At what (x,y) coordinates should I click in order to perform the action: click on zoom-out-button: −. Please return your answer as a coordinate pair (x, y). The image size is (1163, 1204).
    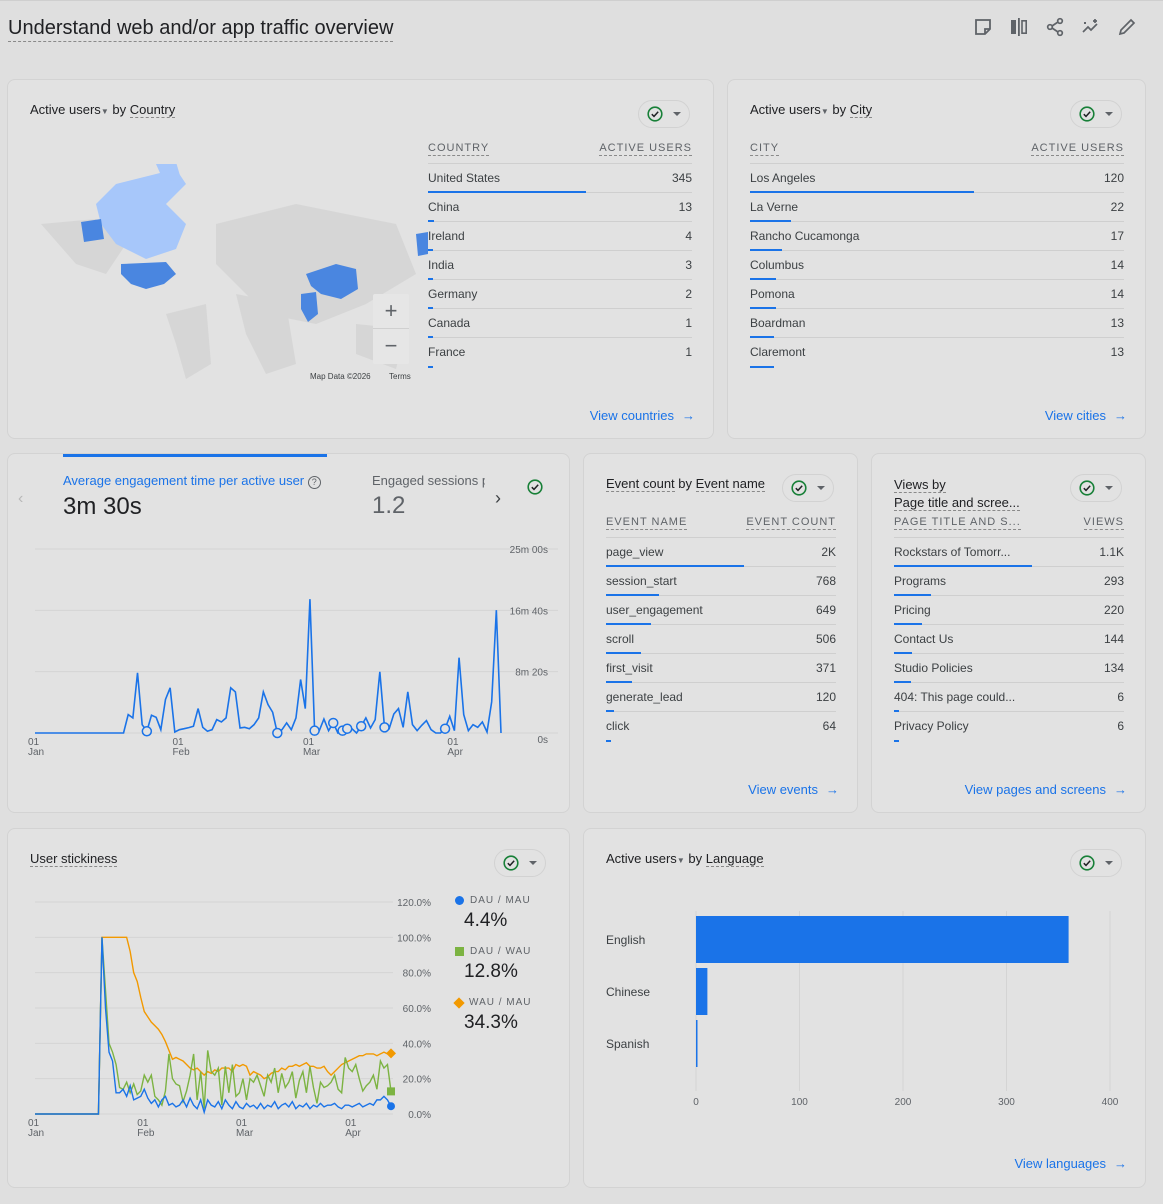
    Looking at the image, I should click on (391, 345).